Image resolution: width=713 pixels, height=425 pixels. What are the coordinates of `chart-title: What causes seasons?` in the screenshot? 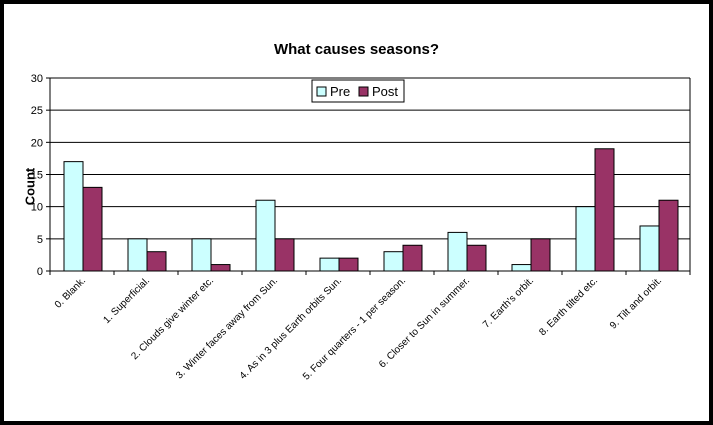 It's located at (356, 49).